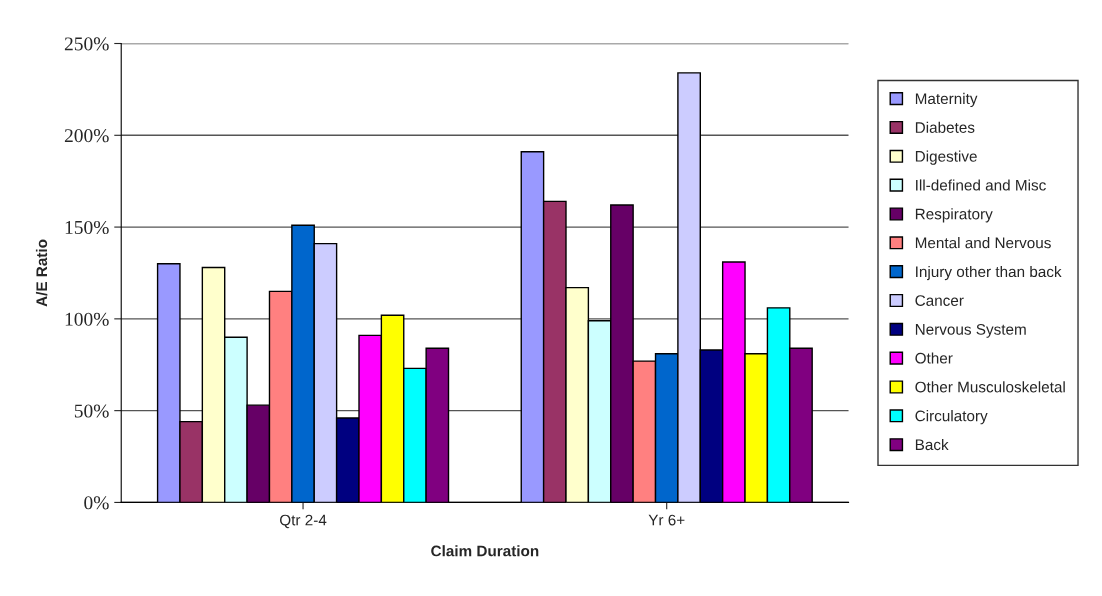 Image resolution: width=1102 pixels, height=596 pixels. What do you see at coordinates (989, 273) in the screenshot?
I see `legend-label: Injury other than back` at bounding box center [989, 273].